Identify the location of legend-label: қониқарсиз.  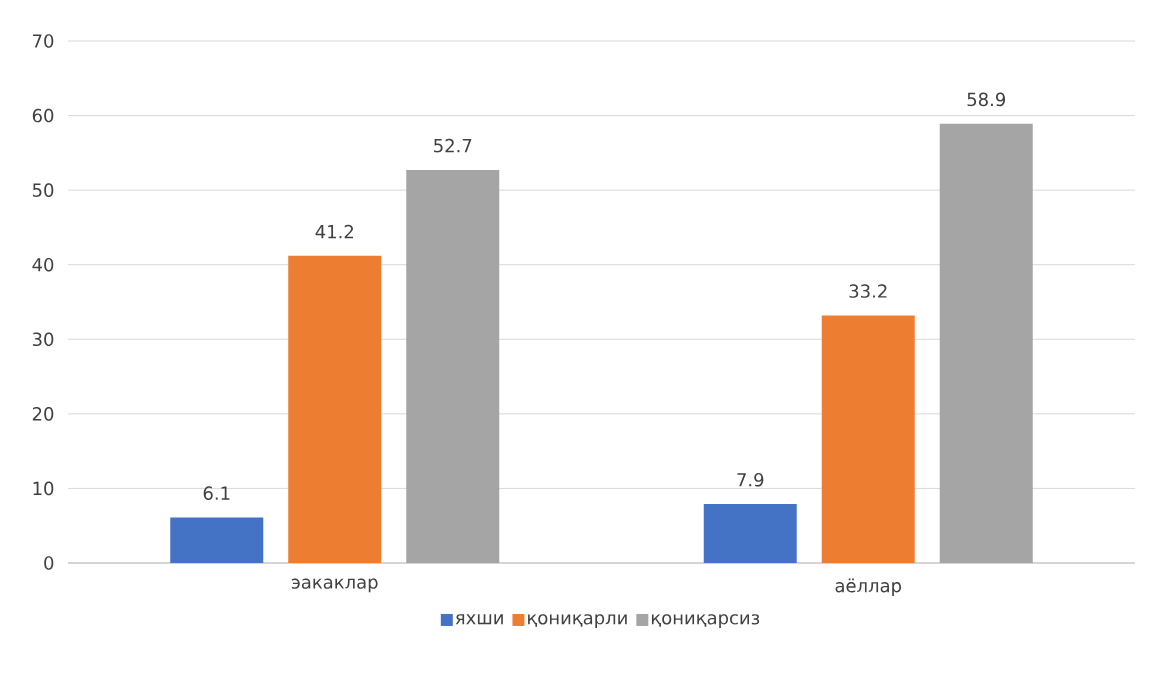
(705, 621).